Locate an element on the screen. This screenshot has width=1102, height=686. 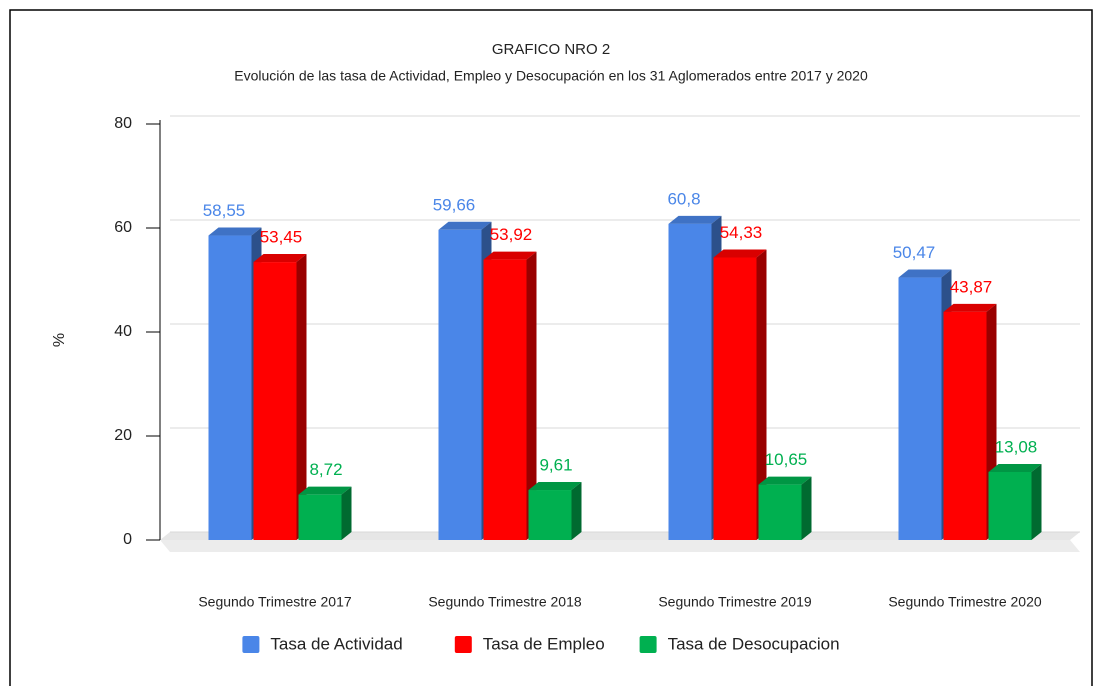
y-tick-label: 0 is located at coordinates (127, 539).